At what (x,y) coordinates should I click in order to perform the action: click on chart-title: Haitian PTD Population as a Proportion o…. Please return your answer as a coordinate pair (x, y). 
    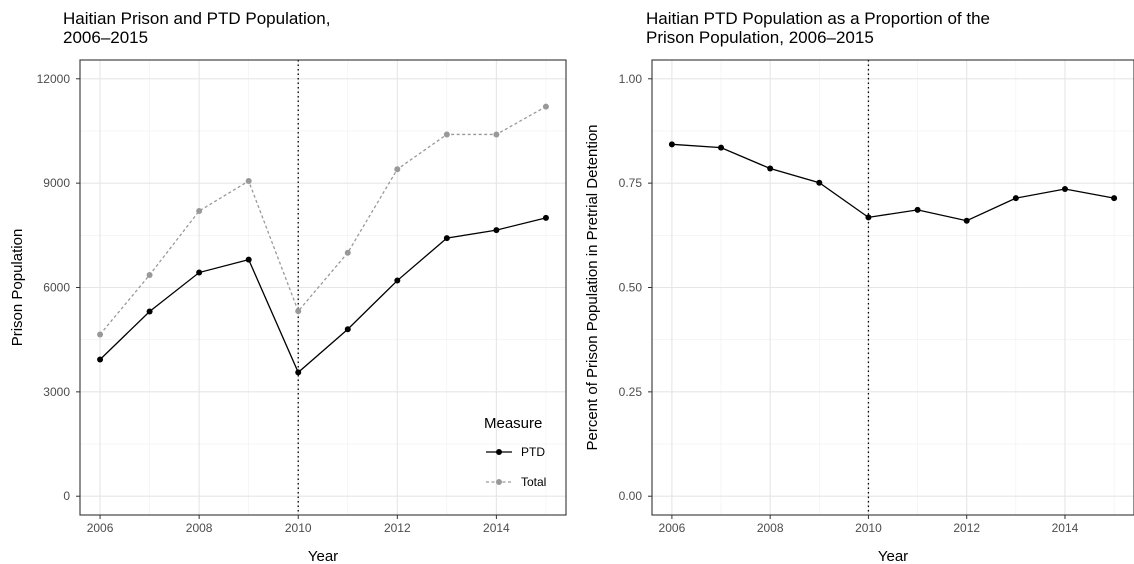
    Looking at the image, I should click on (818, 18).